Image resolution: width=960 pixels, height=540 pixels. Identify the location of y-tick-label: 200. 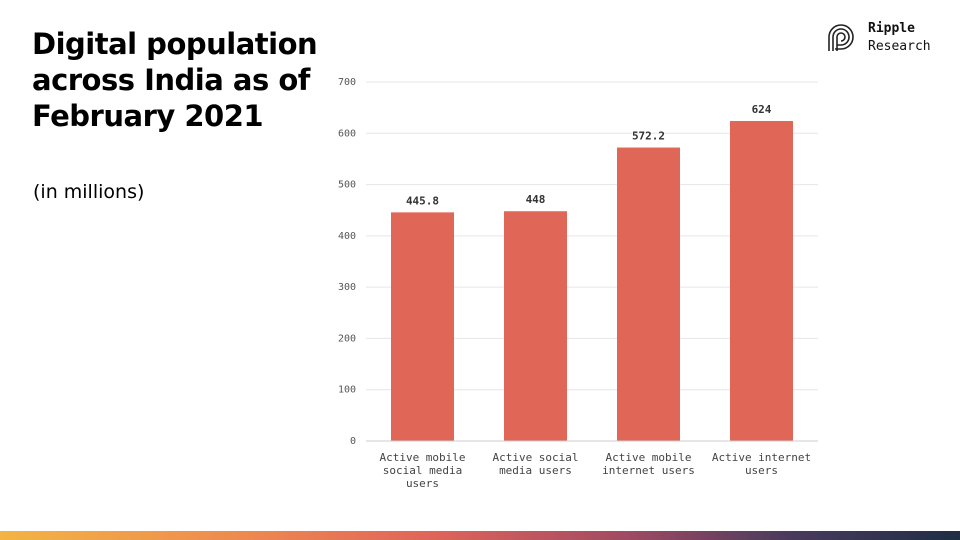
(347, 338).